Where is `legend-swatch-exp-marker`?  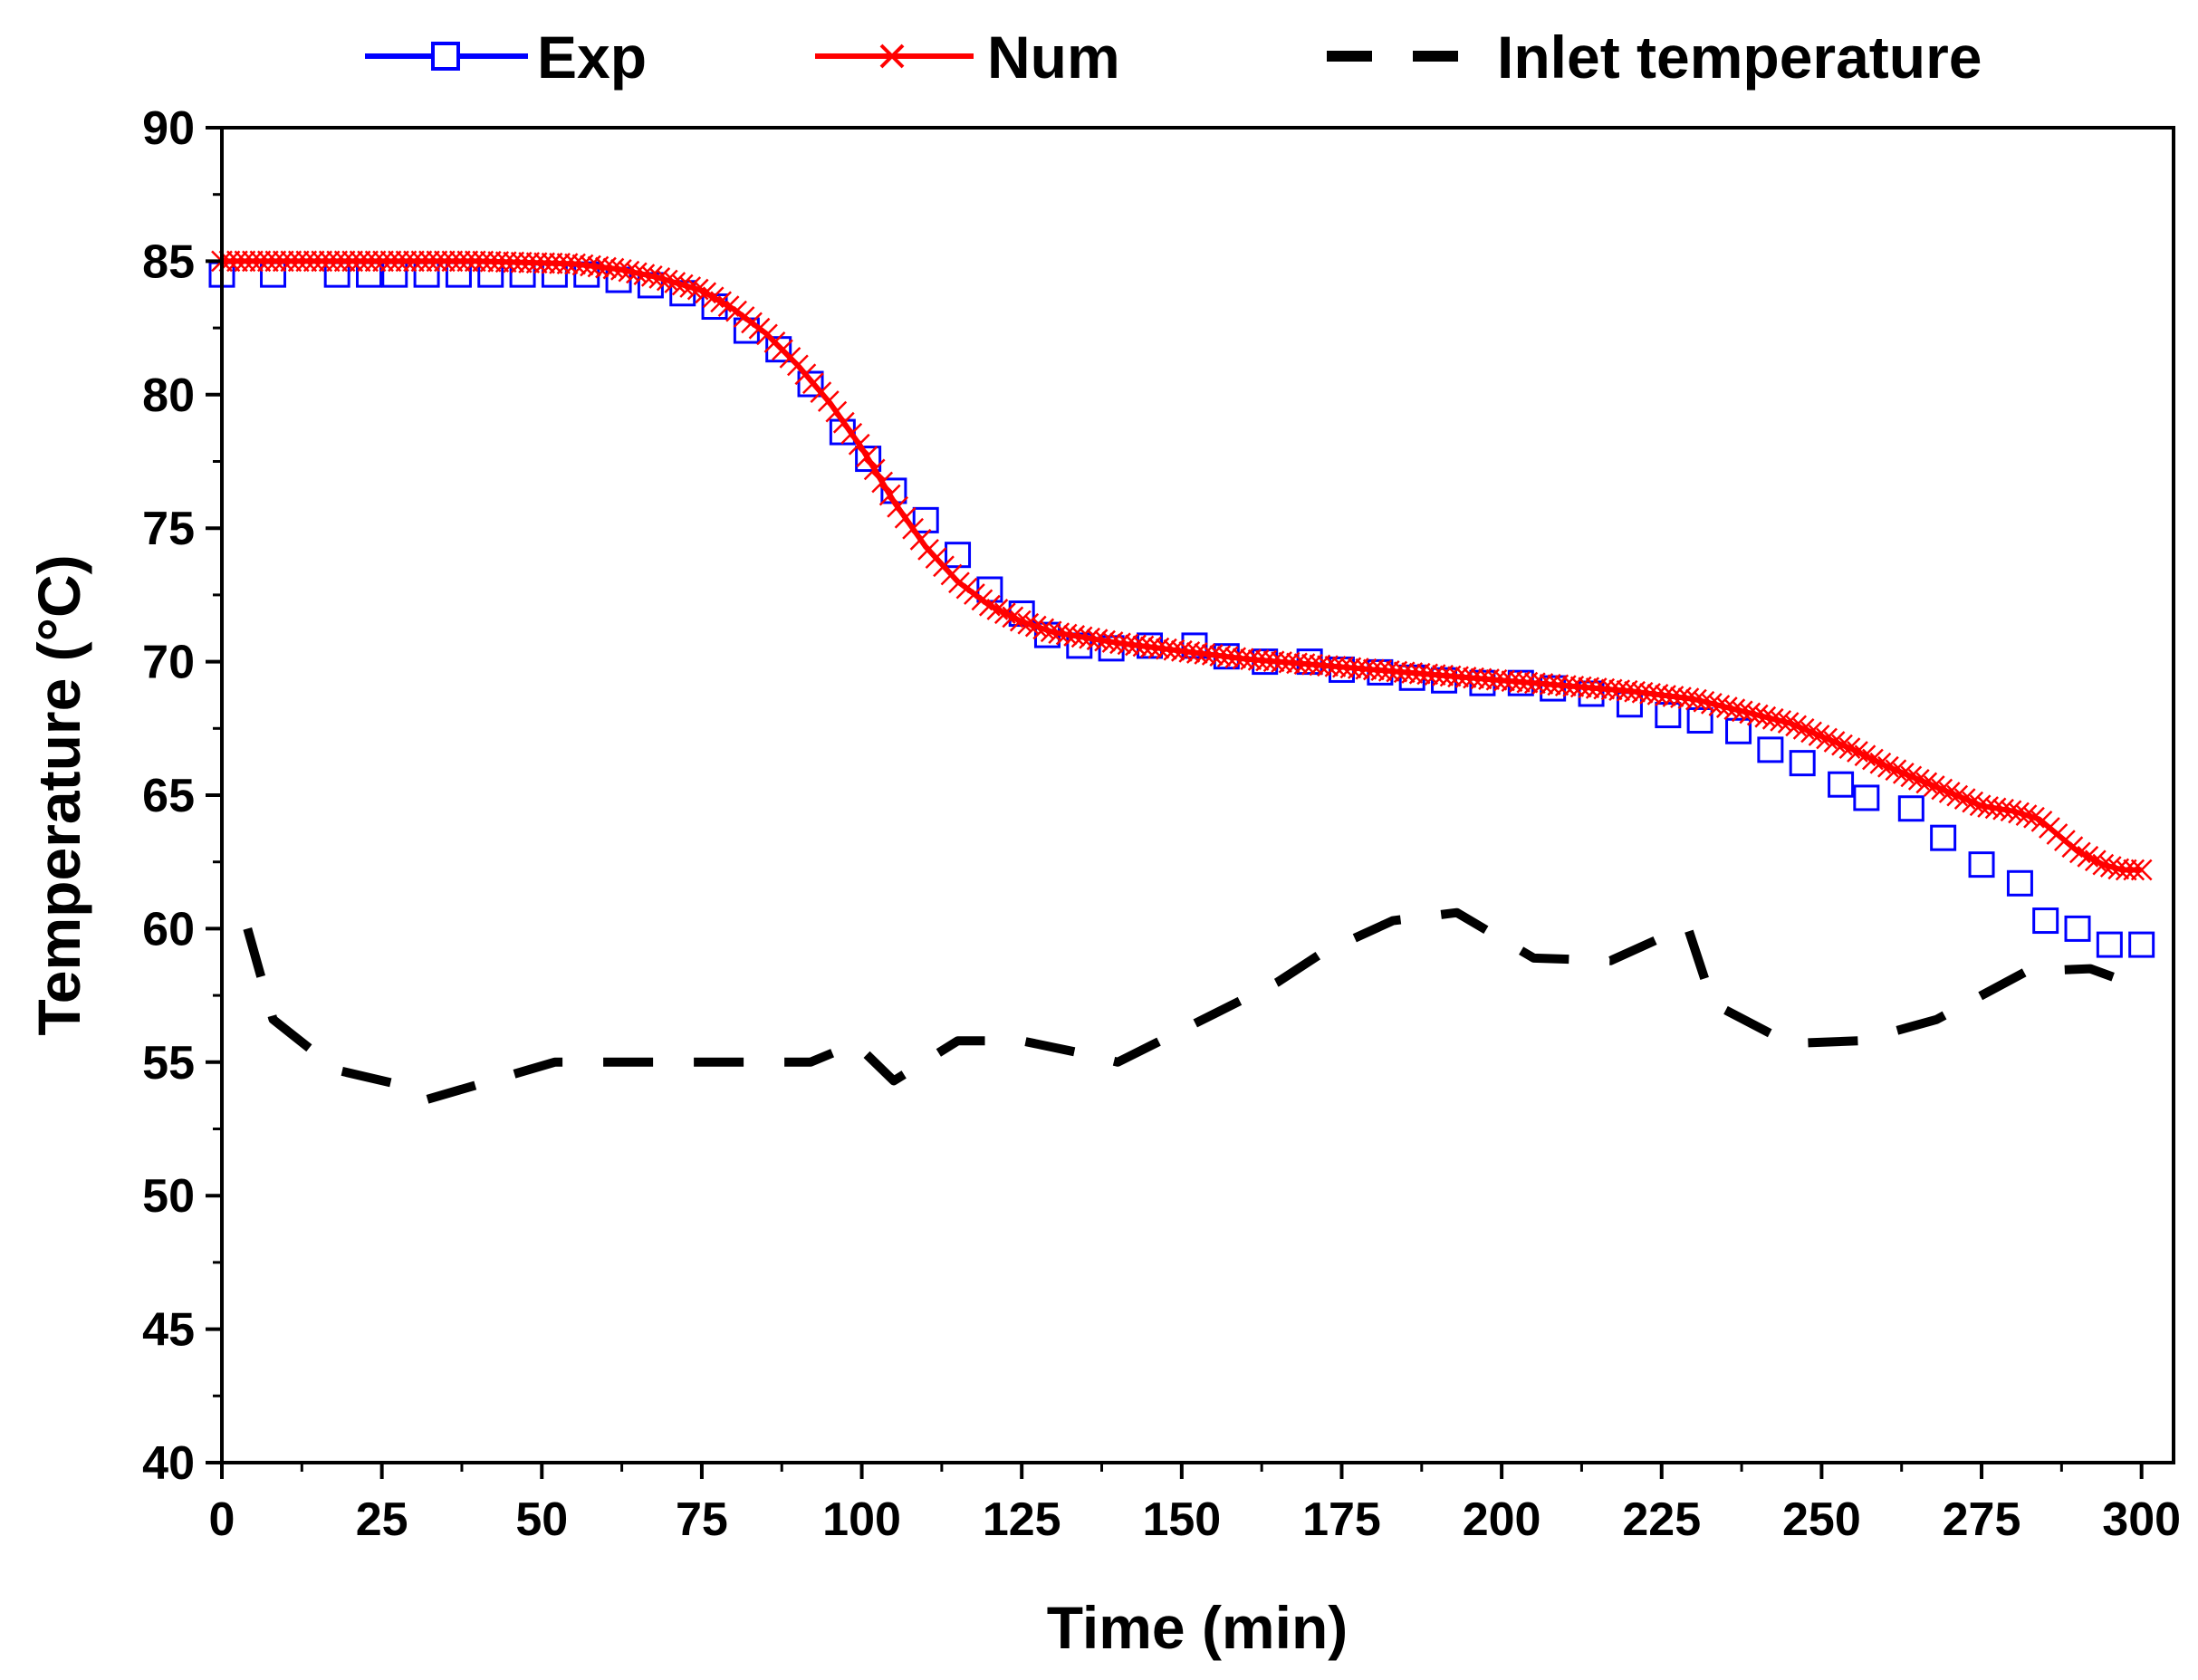
legend-swatch-exp-marker is located at coordinates (445, 57).